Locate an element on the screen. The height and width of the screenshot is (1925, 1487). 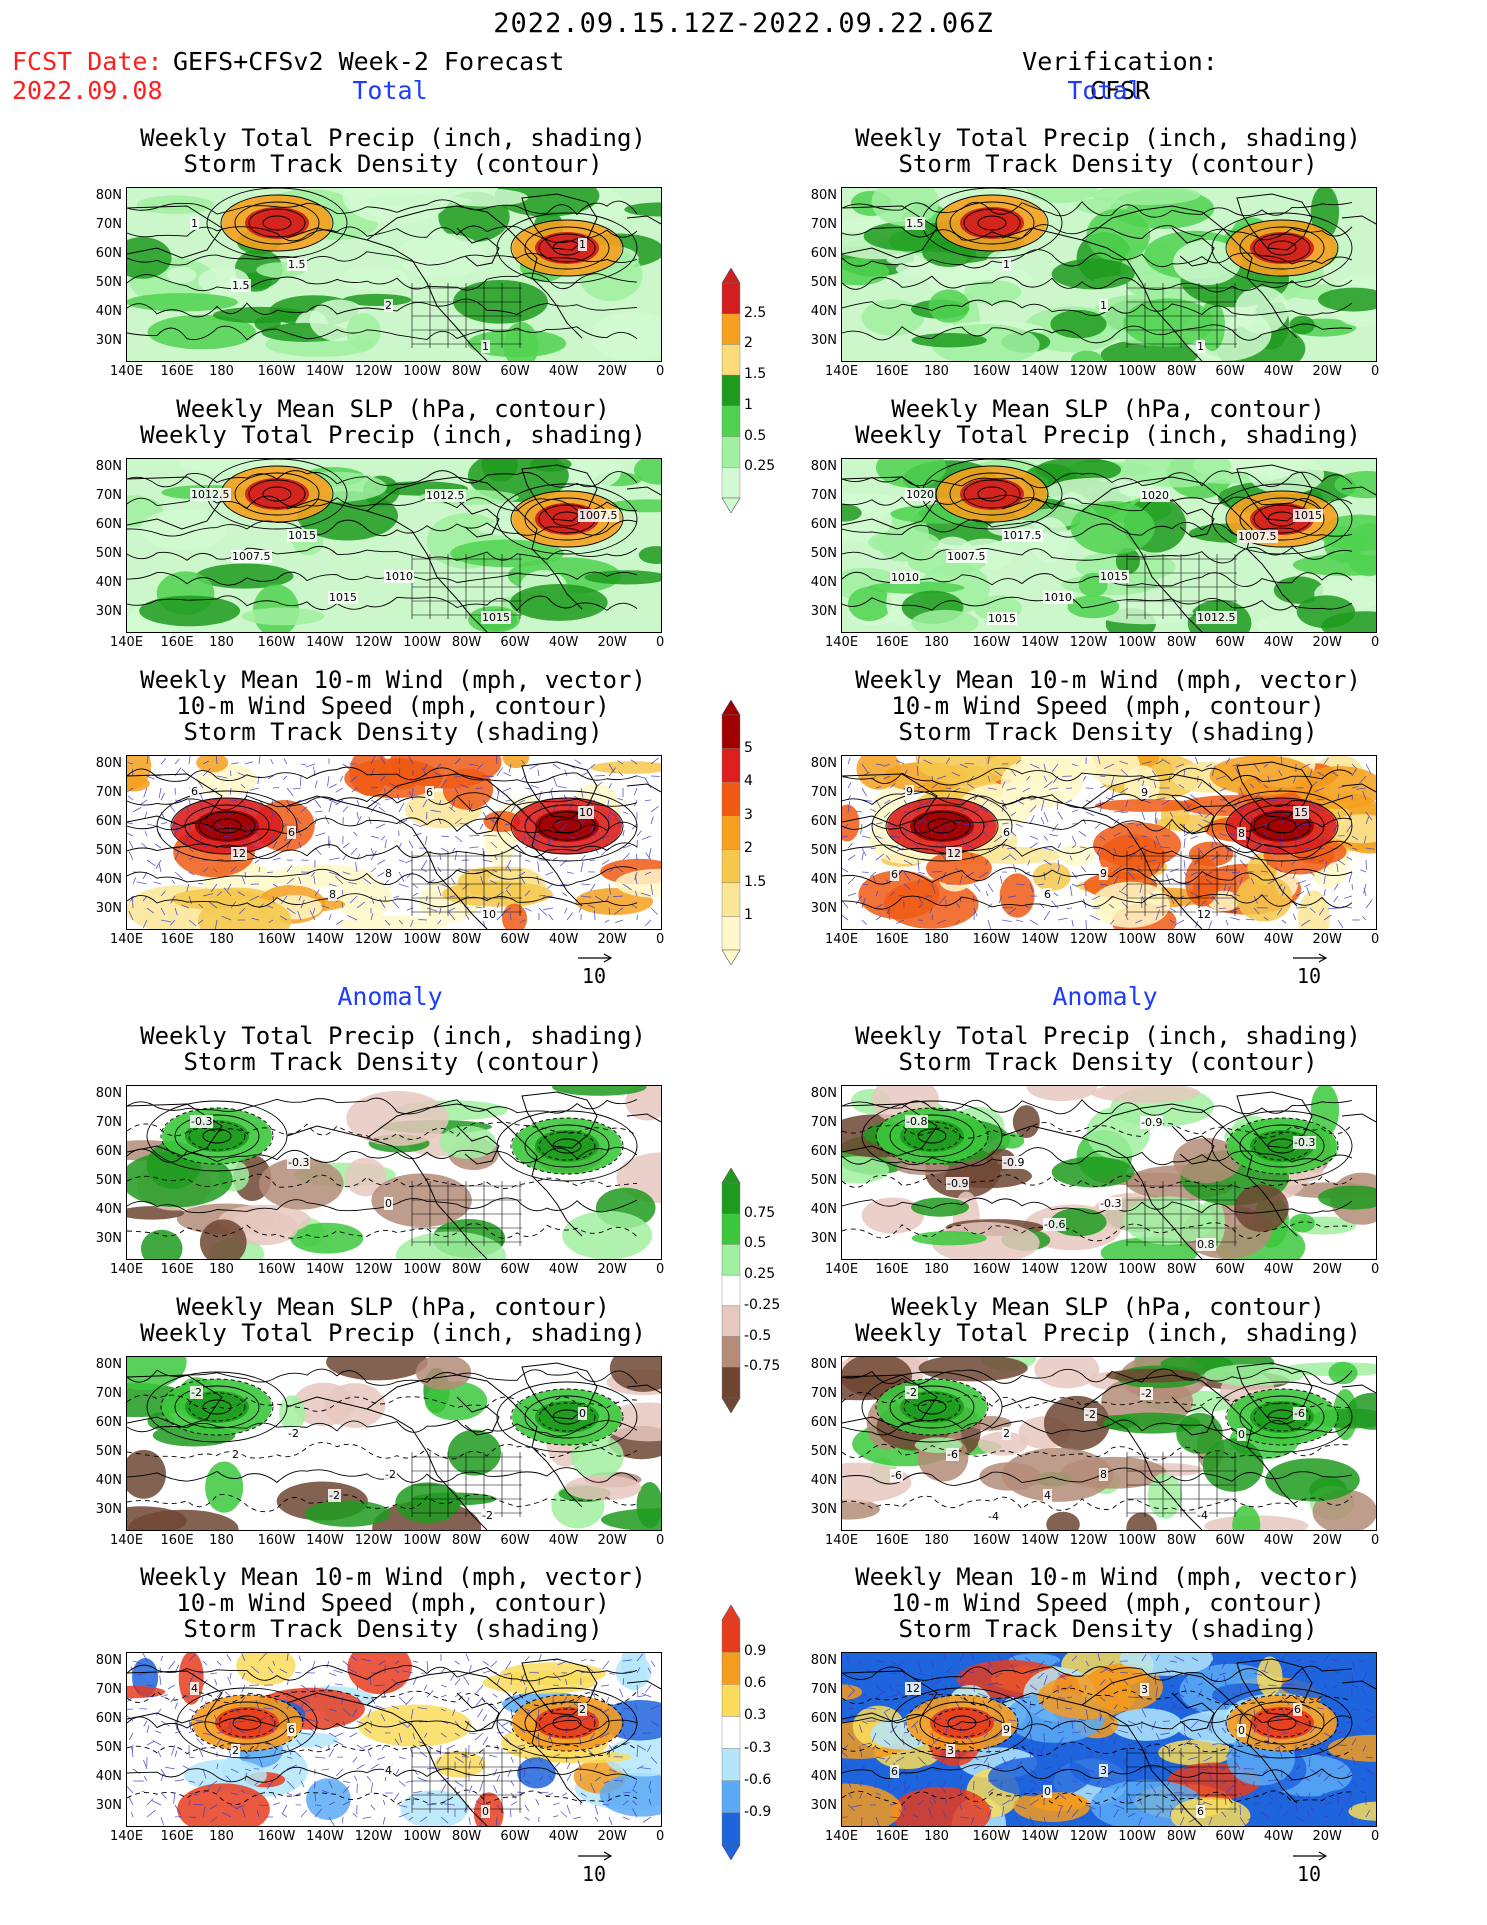
contour-label: 1012.5 is located at coordinates (1216, 617).